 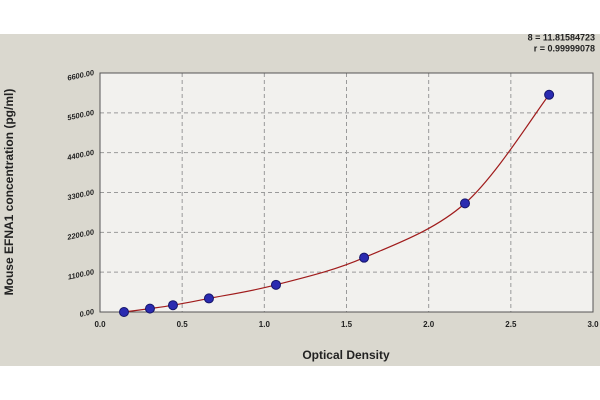 What do you see at coordinates (429, 324) in the screenshot?
I see `x-tick-label: 2.0` at bounding box center [429, 324].